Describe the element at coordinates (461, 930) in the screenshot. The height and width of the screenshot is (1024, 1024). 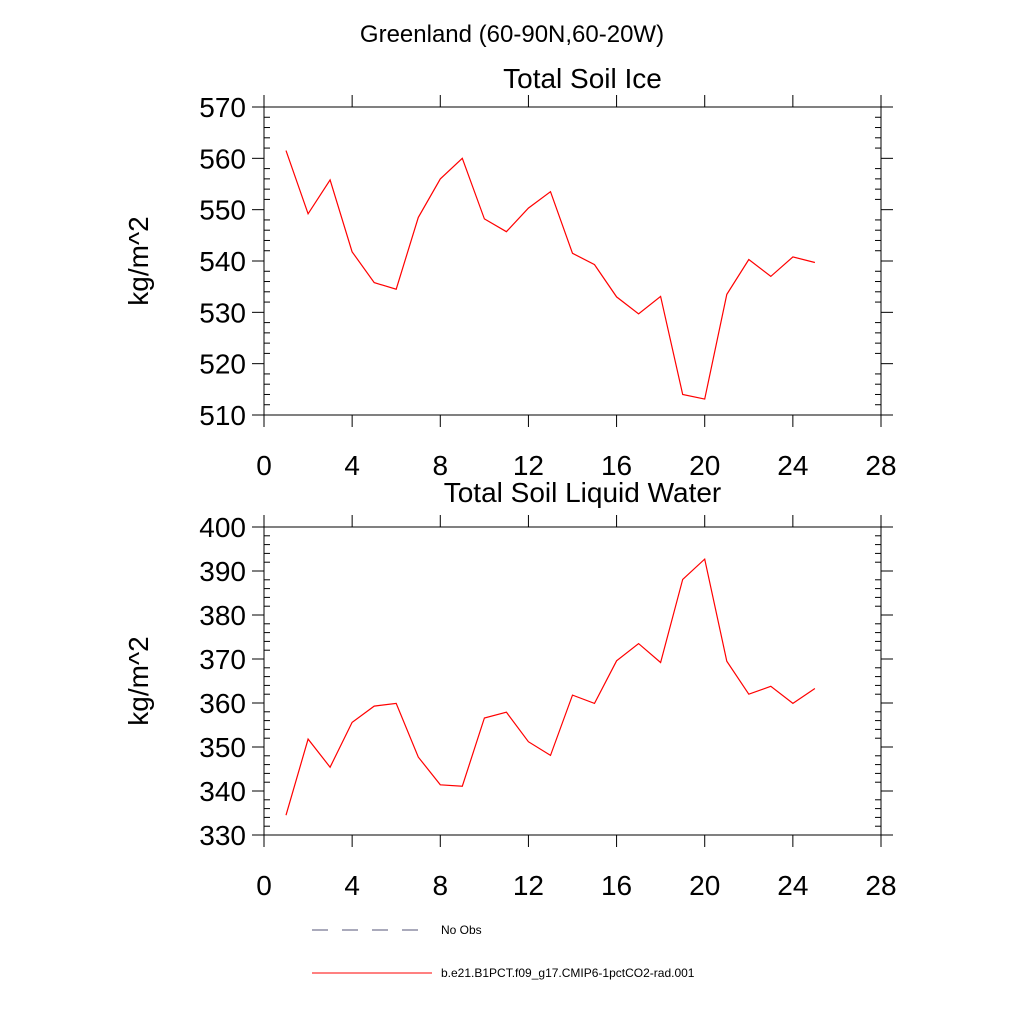
I see `legend-label-no-obs: No Obs` at that location.